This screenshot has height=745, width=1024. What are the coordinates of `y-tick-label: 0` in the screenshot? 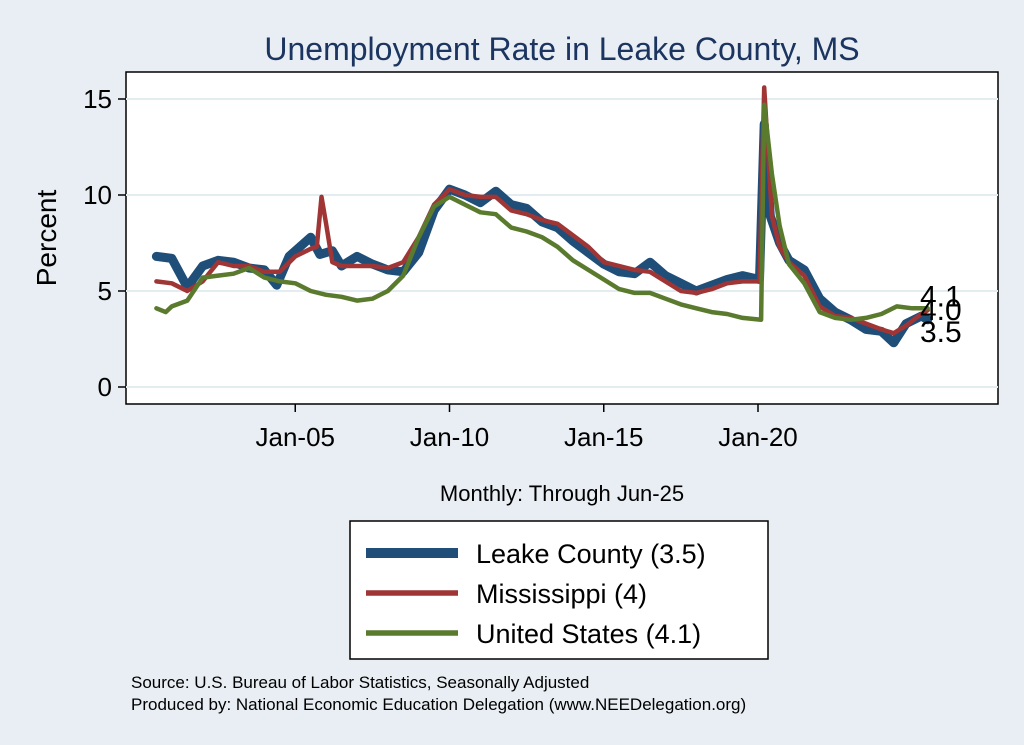 It's located at (105, 387).